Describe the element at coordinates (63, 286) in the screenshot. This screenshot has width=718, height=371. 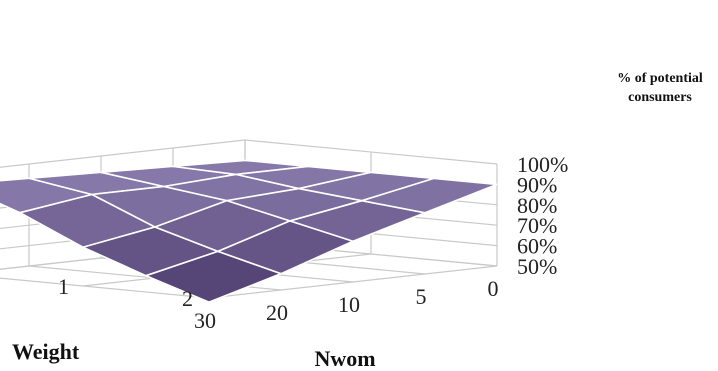
I see `y-tick-label: 1` at that location.